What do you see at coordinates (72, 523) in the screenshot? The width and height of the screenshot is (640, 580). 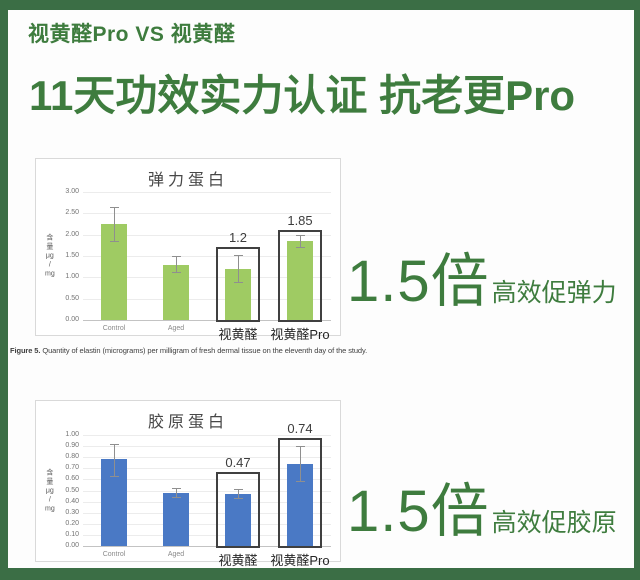 I see `y-tick-label: 0.20` at bounding box center [72, 523].